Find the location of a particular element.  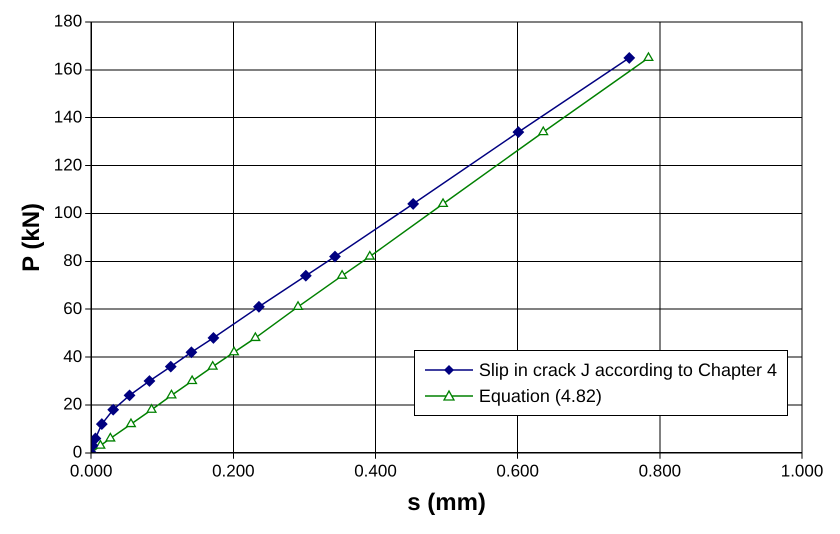

y-tick-label: 100 is located at coordinates (68, 212).